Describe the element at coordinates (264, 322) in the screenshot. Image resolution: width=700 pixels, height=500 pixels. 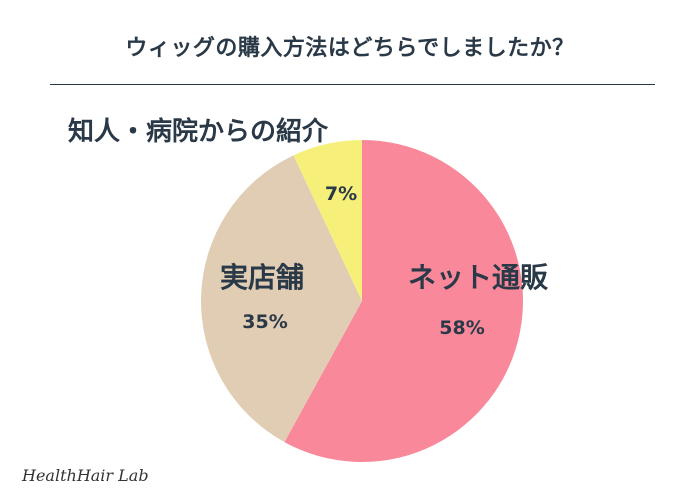
I see `slice-value-2: 35%` at that location.